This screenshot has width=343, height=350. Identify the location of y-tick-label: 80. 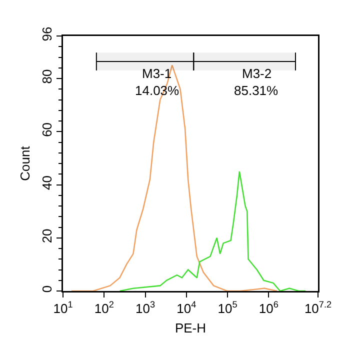
(46, 76).